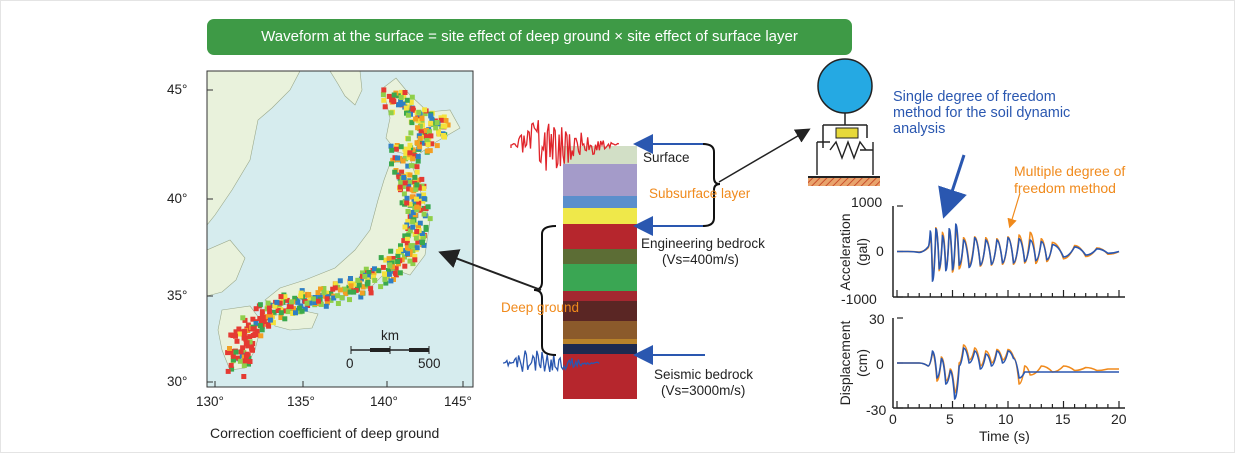 The image size is (1235, 453). I want to click on disp-ytick-neg30: -30, so click(876, 410).